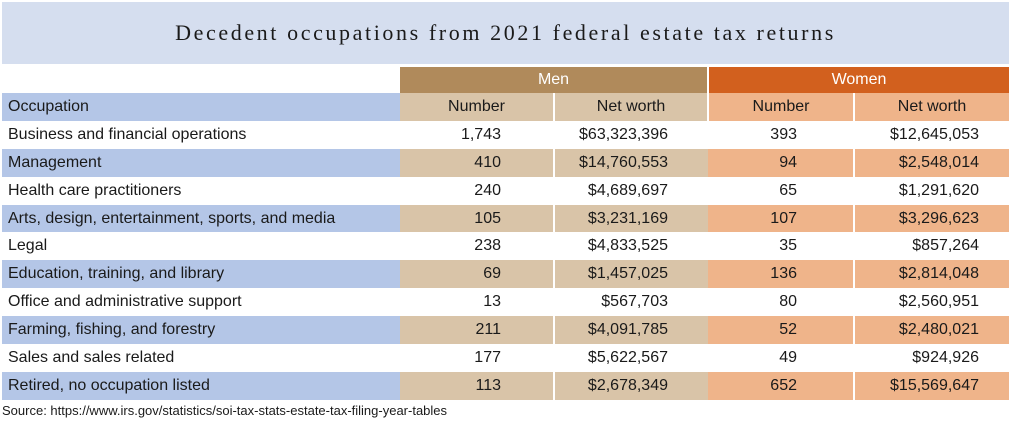 The image size is (1013, 424). Describe the element at coordinates (631, 162) in the screenshot. I see `men-net-worth-cell: $14,760,553` at that location.